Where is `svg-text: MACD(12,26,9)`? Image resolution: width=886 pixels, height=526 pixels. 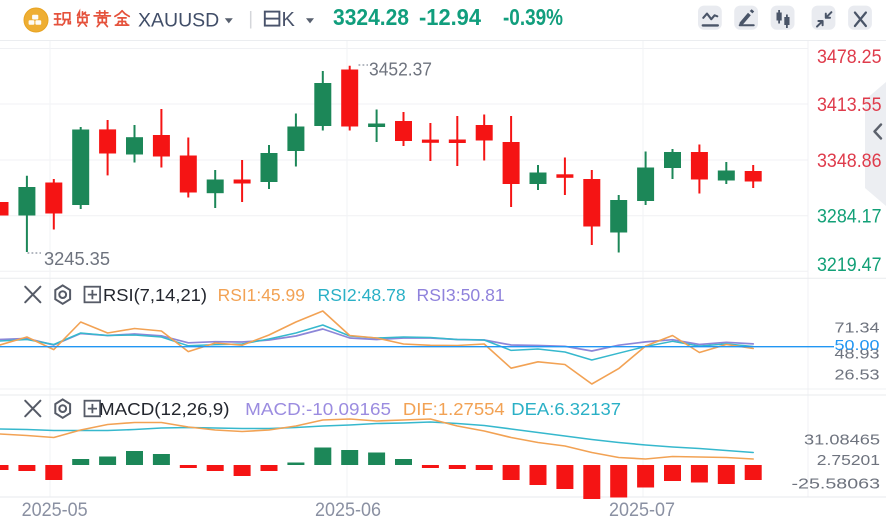 svg-text: MACD(12,26,9) is located at coordinates (164, 409).